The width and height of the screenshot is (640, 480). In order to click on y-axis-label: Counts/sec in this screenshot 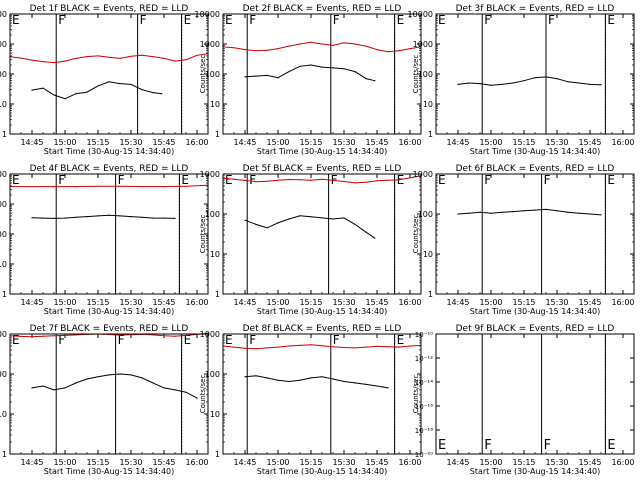, I will do `click(416, 394)`.